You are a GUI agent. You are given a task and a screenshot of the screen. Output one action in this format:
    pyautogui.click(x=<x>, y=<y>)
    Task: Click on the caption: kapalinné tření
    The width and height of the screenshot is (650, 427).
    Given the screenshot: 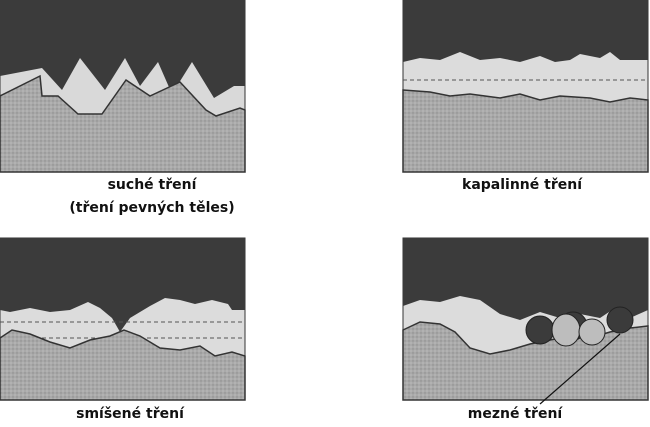 What is the action you would take?
    pyautogui.click(x=522, y=185)
    